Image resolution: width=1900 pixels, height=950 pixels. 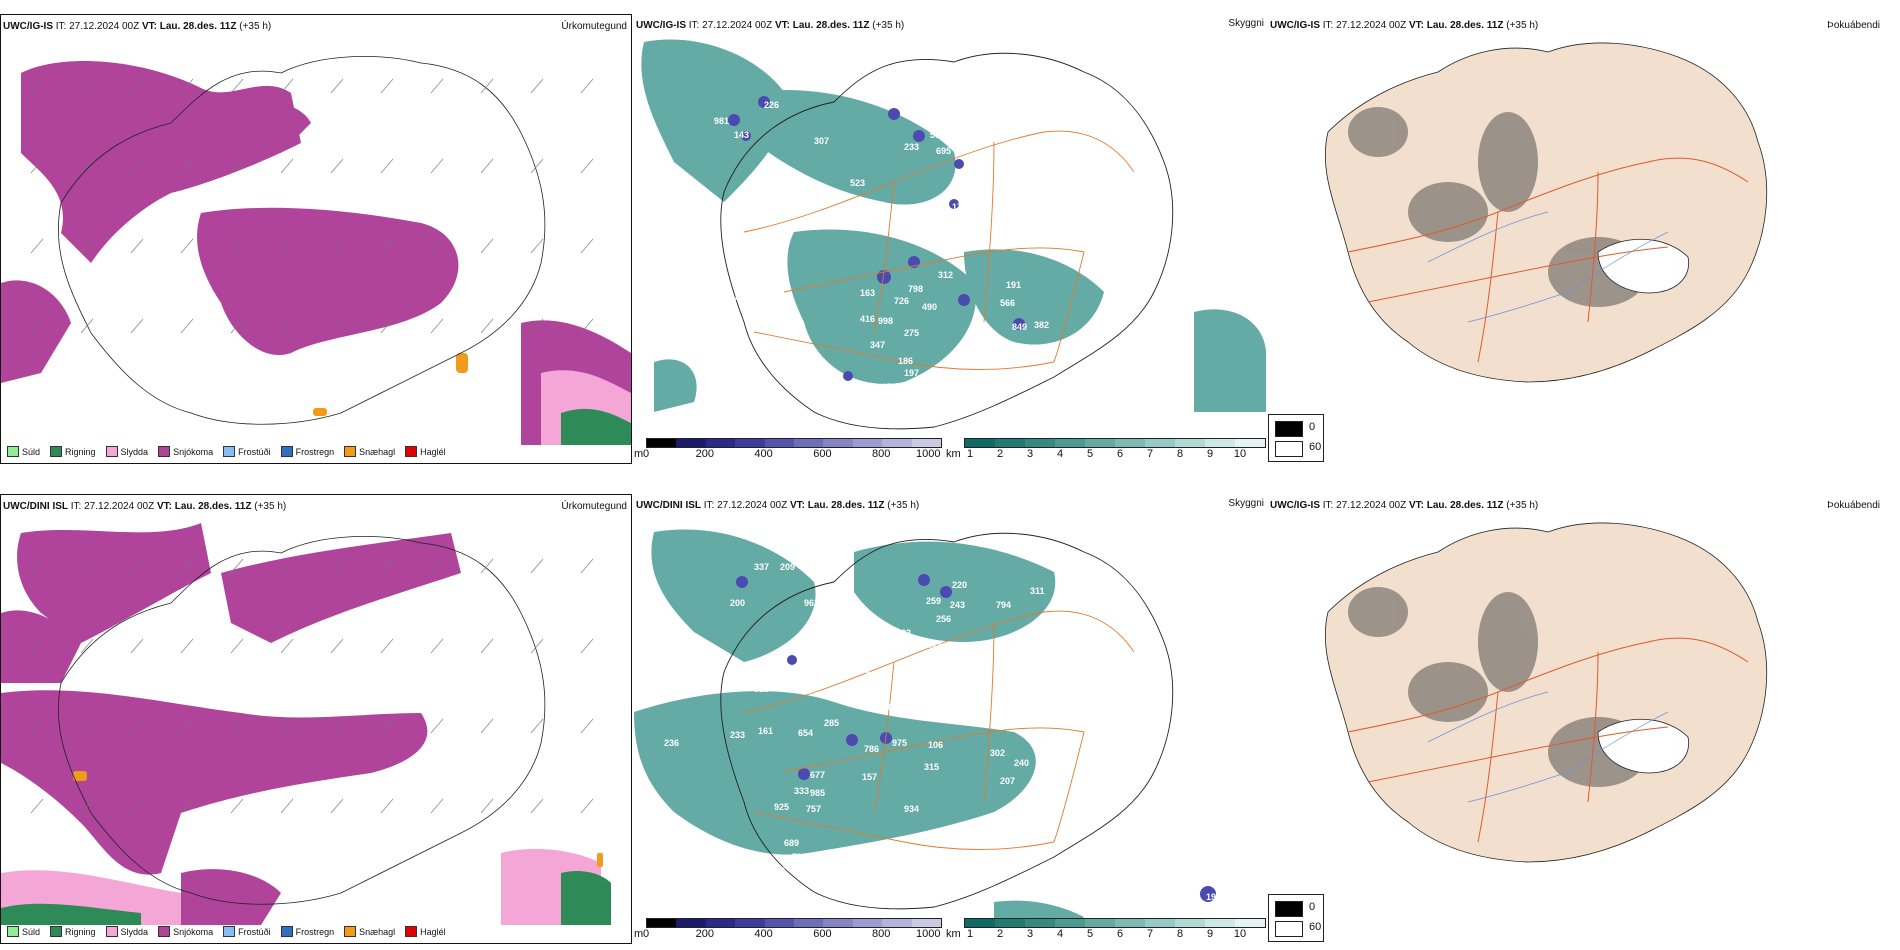 I want to click on peak-label: 382, so click(x=1041, y=325).